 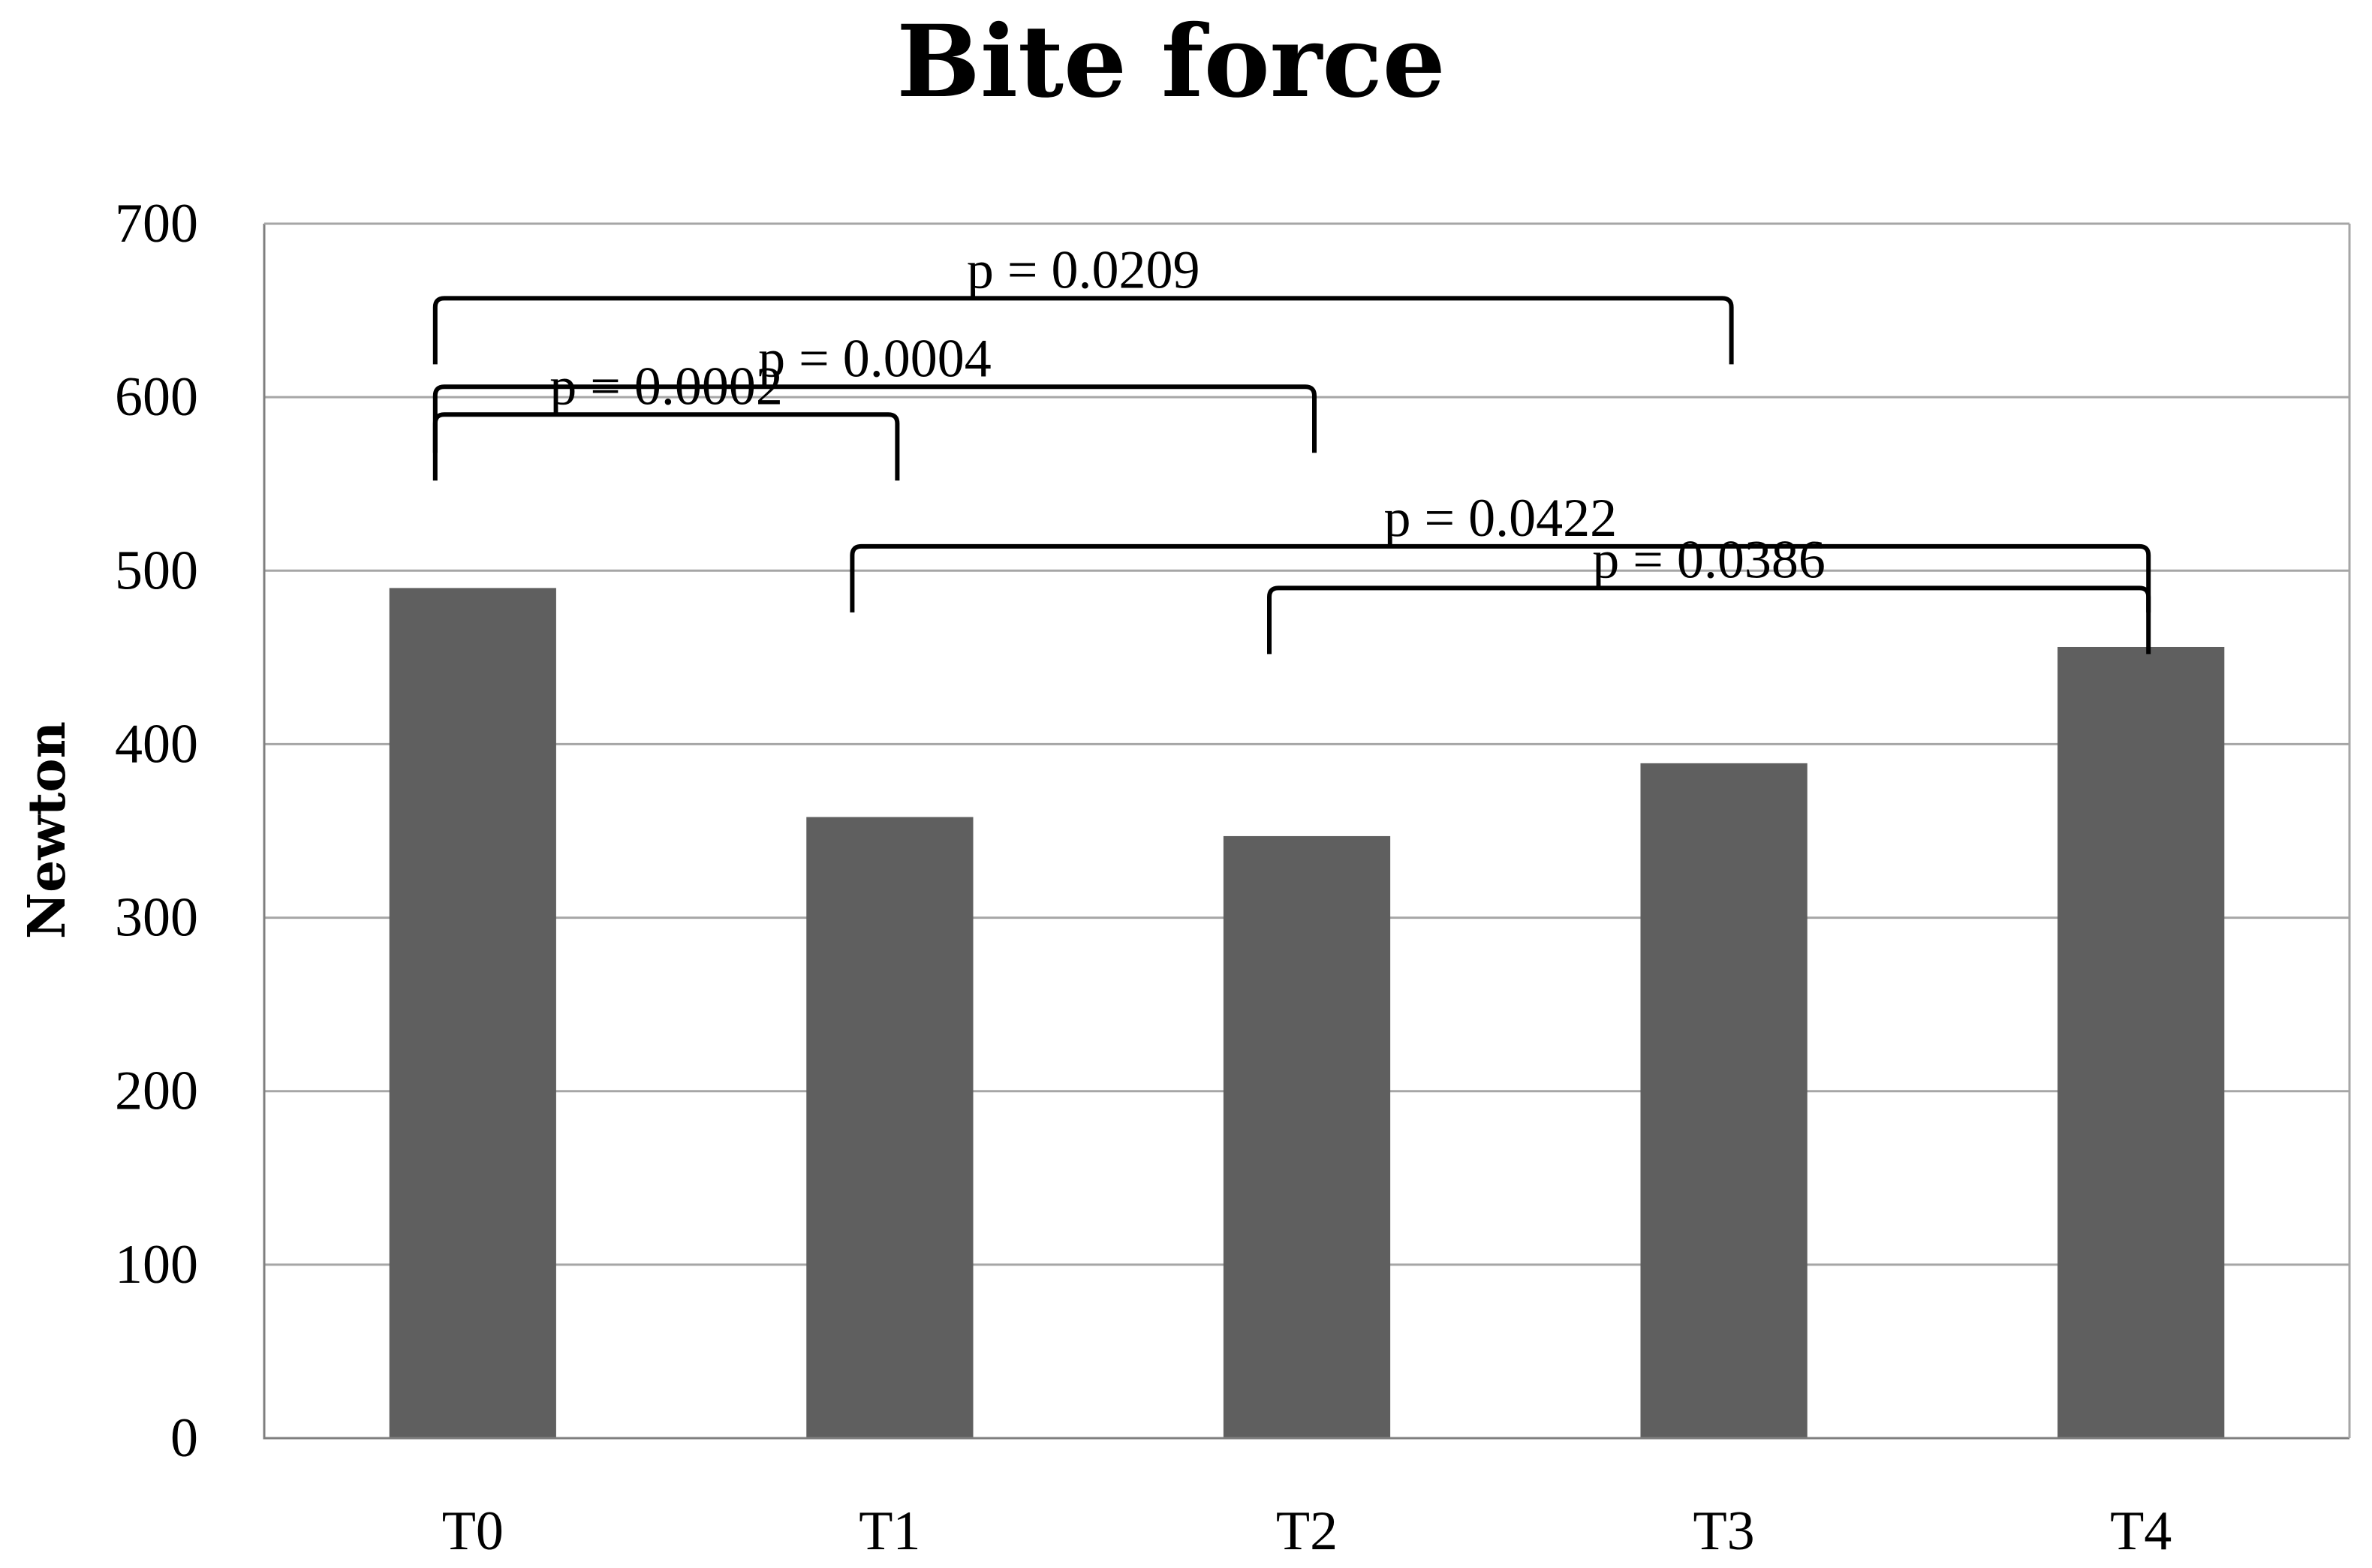 I want to click on y-tick-label: 200, so click(x=156, y=1091).